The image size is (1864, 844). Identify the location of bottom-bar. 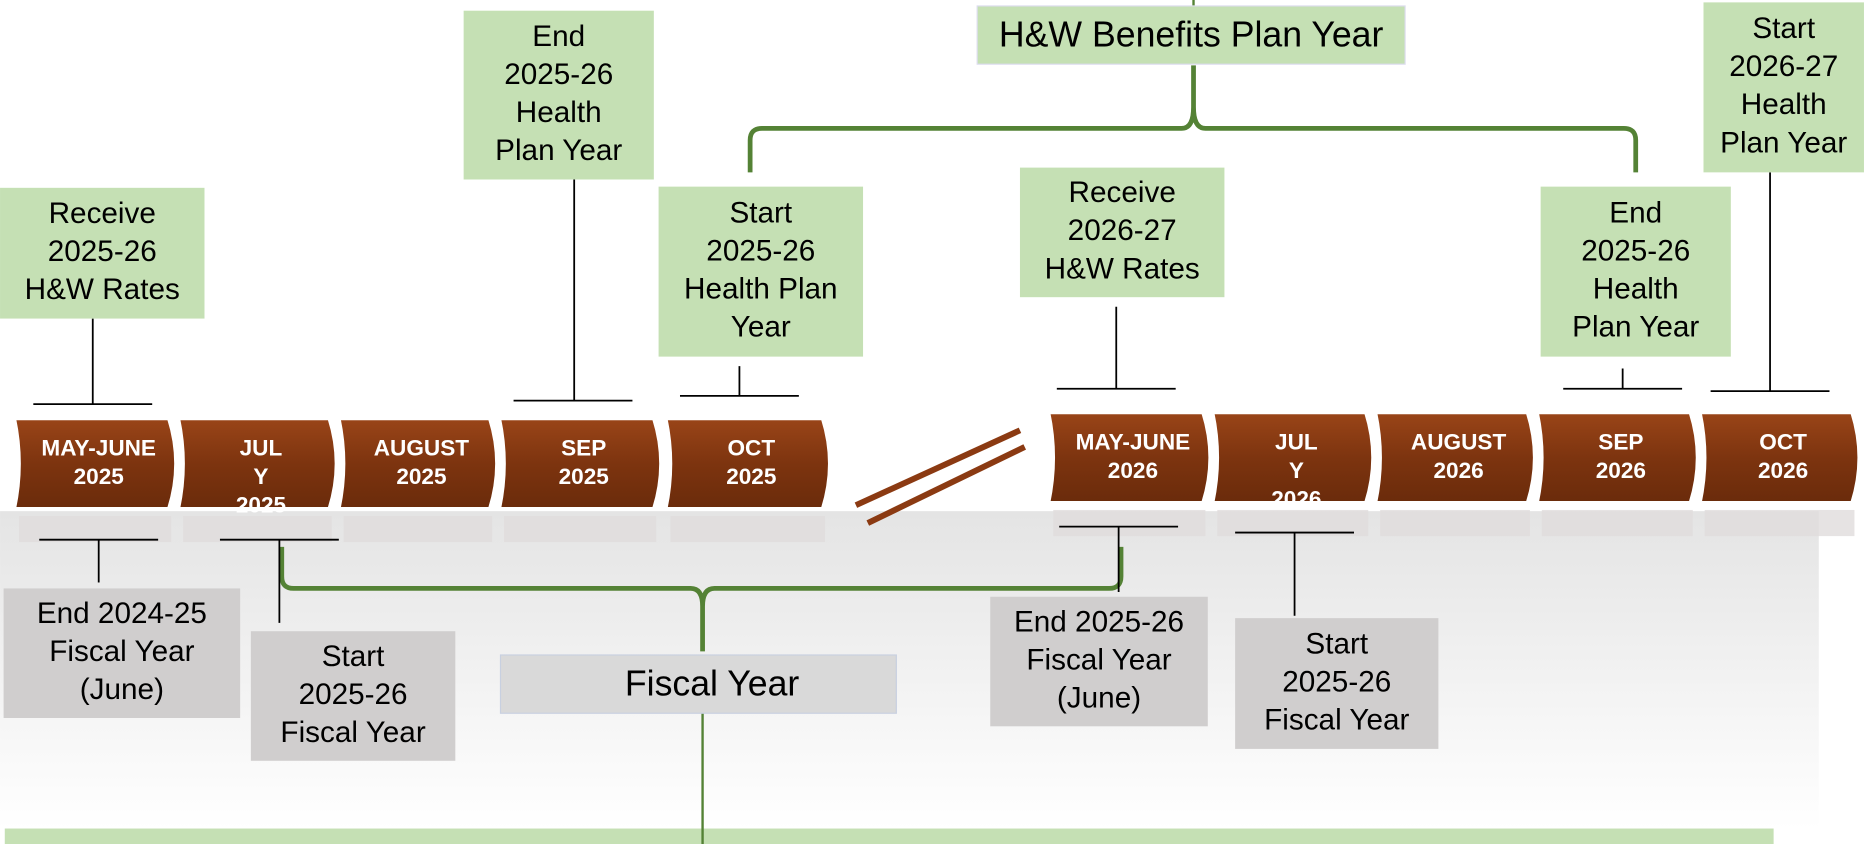
(889, 836).